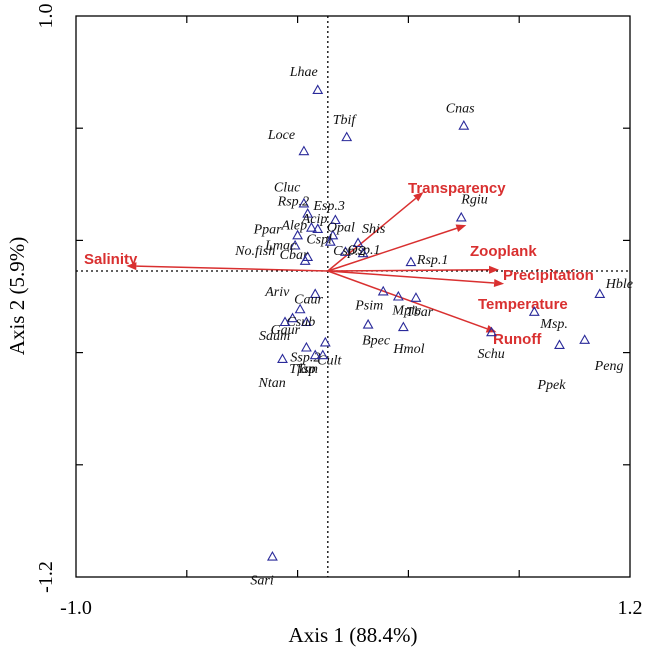  Describe the element at coordinates (300, 308) in the screenshot. I see `species-point-caur` at that location.